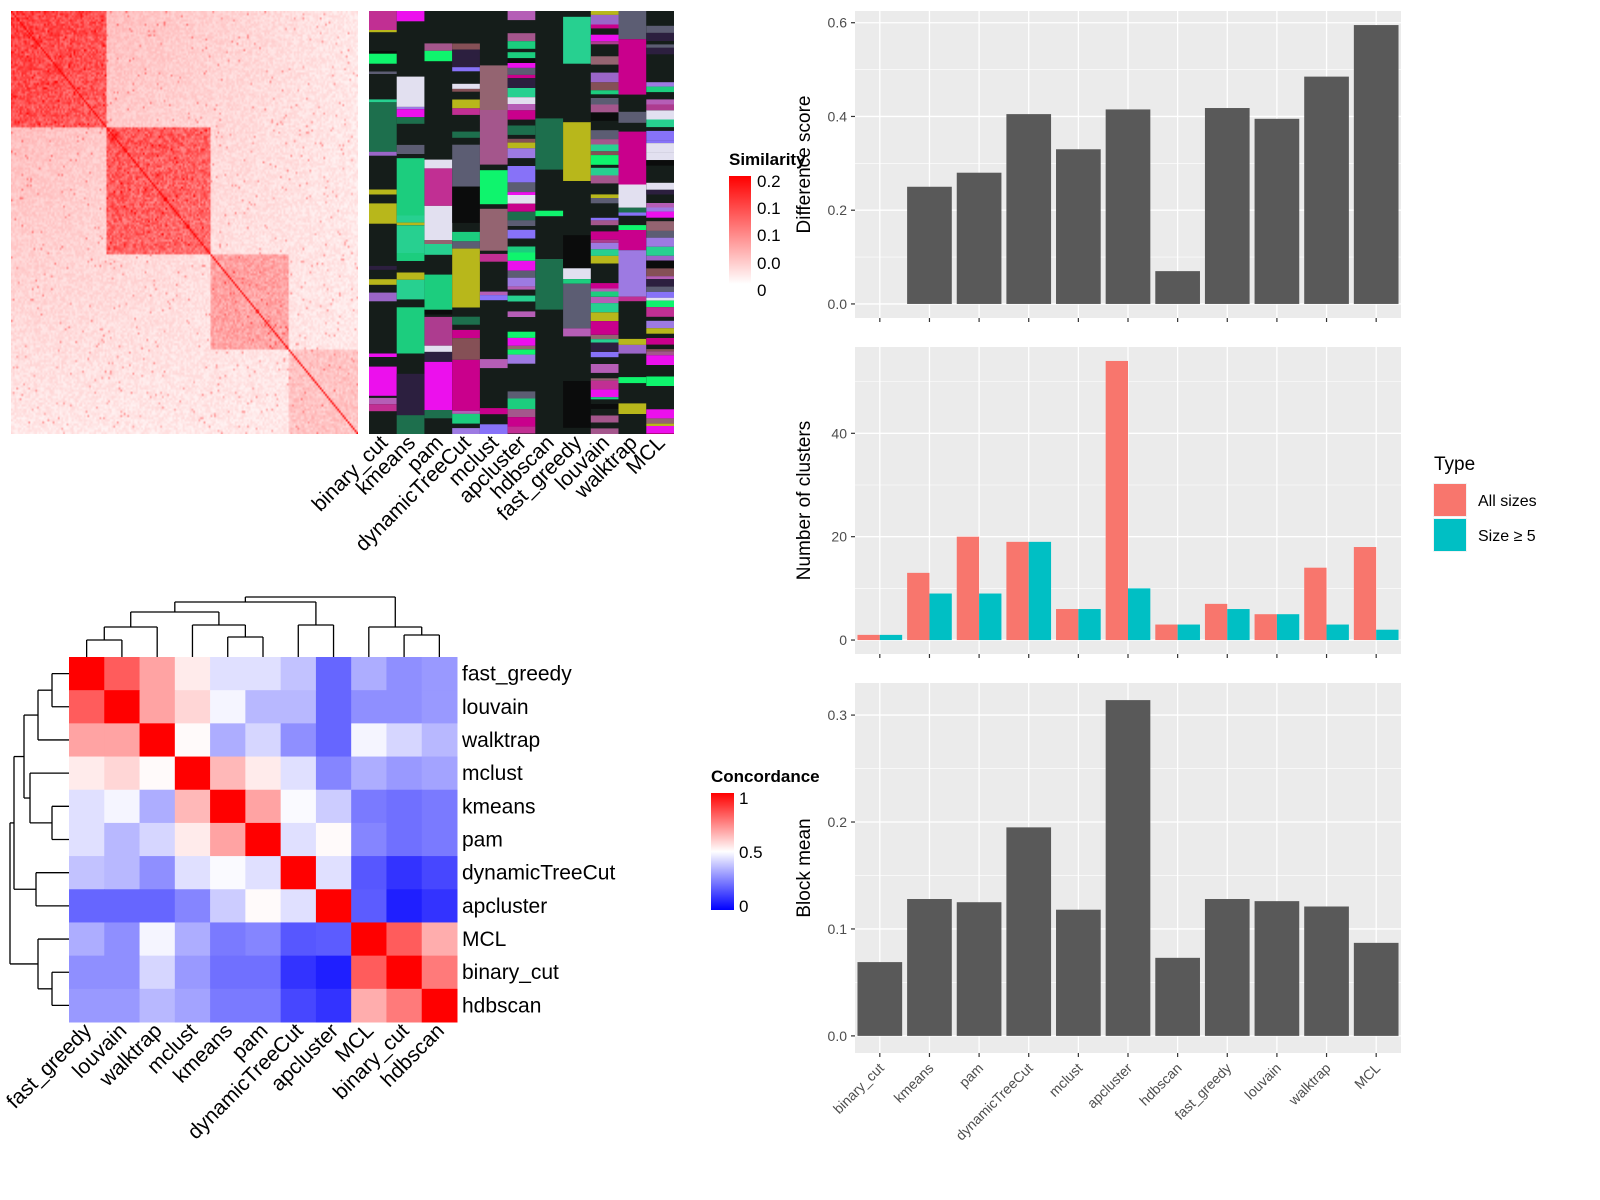  Describe the element at coordinates (979, 238) in the screenshot. I see `bar-pam` at that location.